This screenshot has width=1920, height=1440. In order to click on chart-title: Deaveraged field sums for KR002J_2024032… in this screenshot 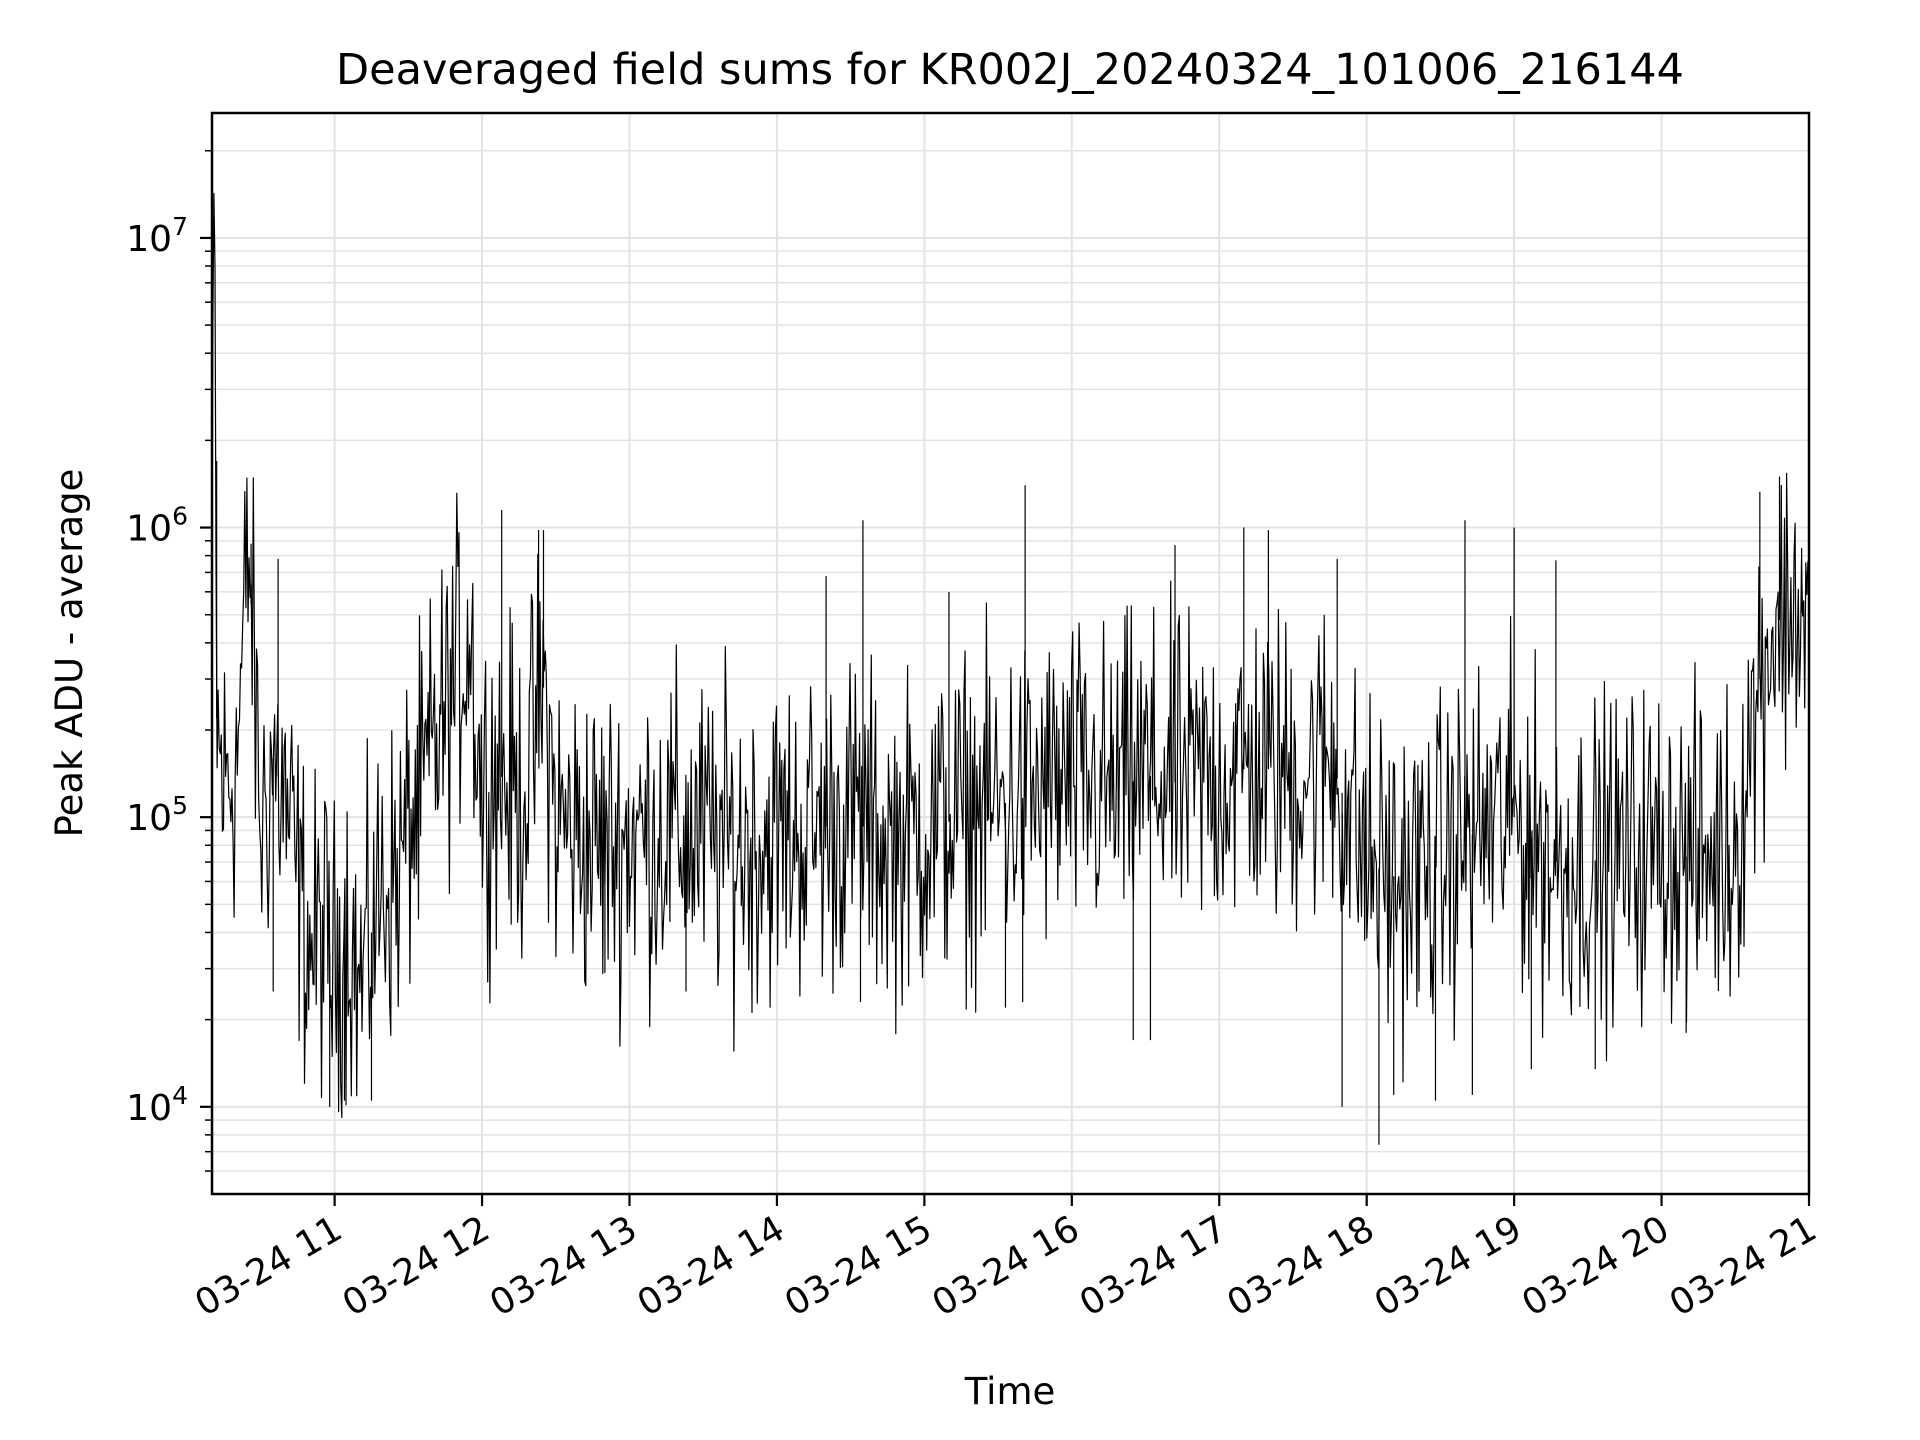, I will do `click(1010, 70)`.